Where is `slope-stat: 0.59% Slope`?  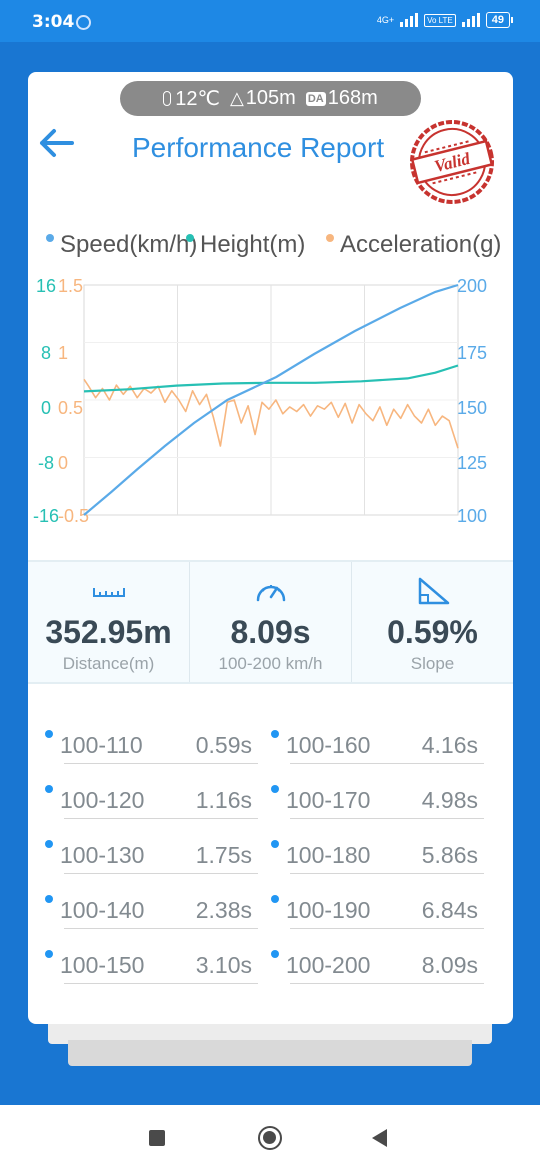 slope-stat: 0.59% Slope is located at coordinates (432, 622).